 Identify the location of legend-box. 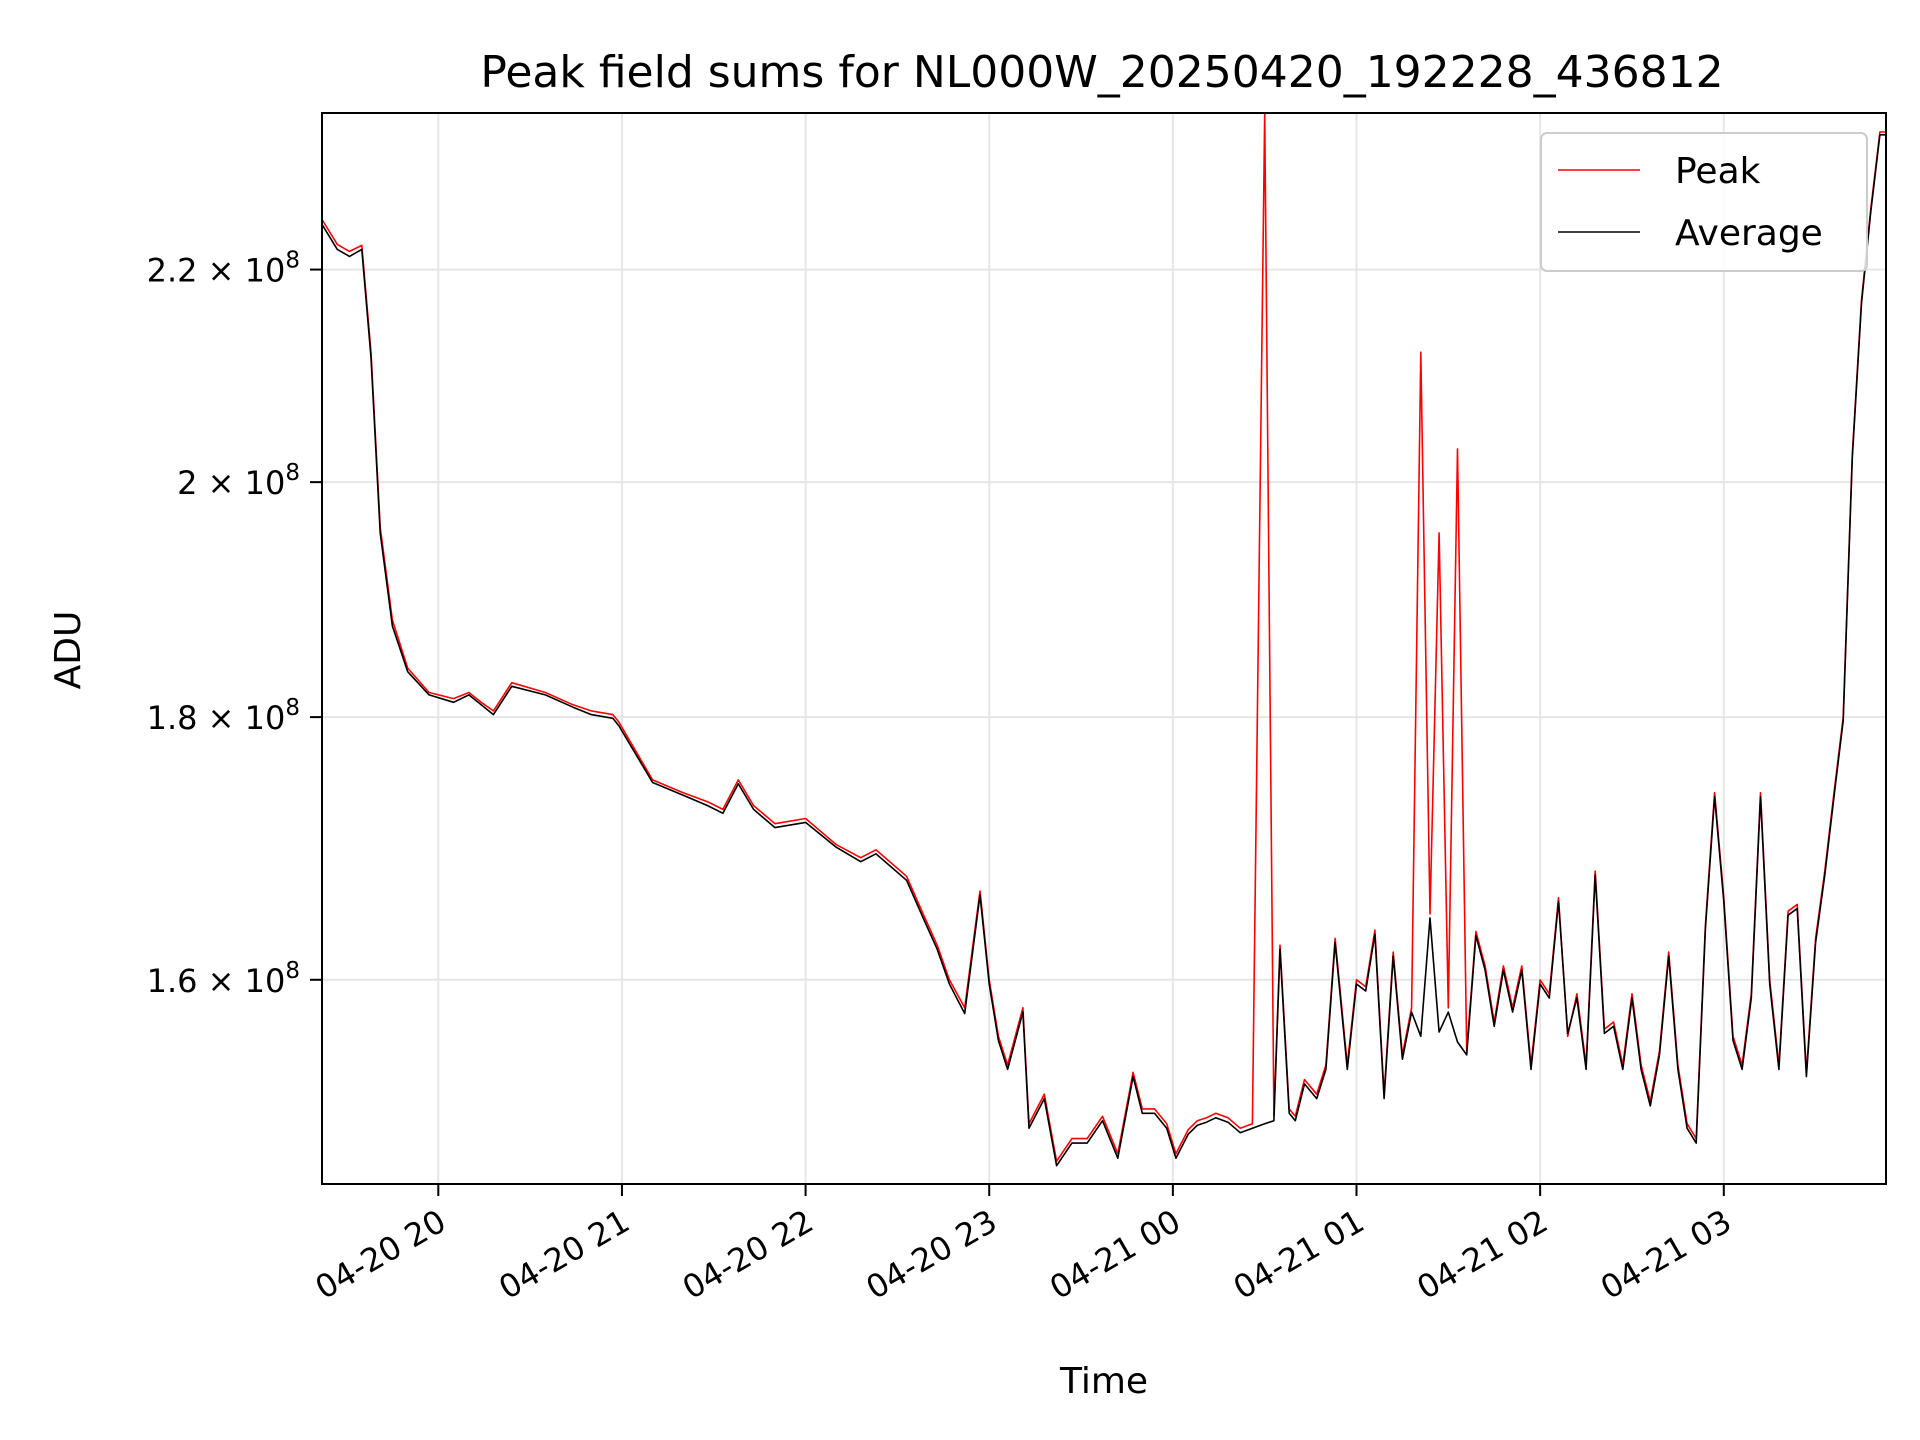
(1704, 202).